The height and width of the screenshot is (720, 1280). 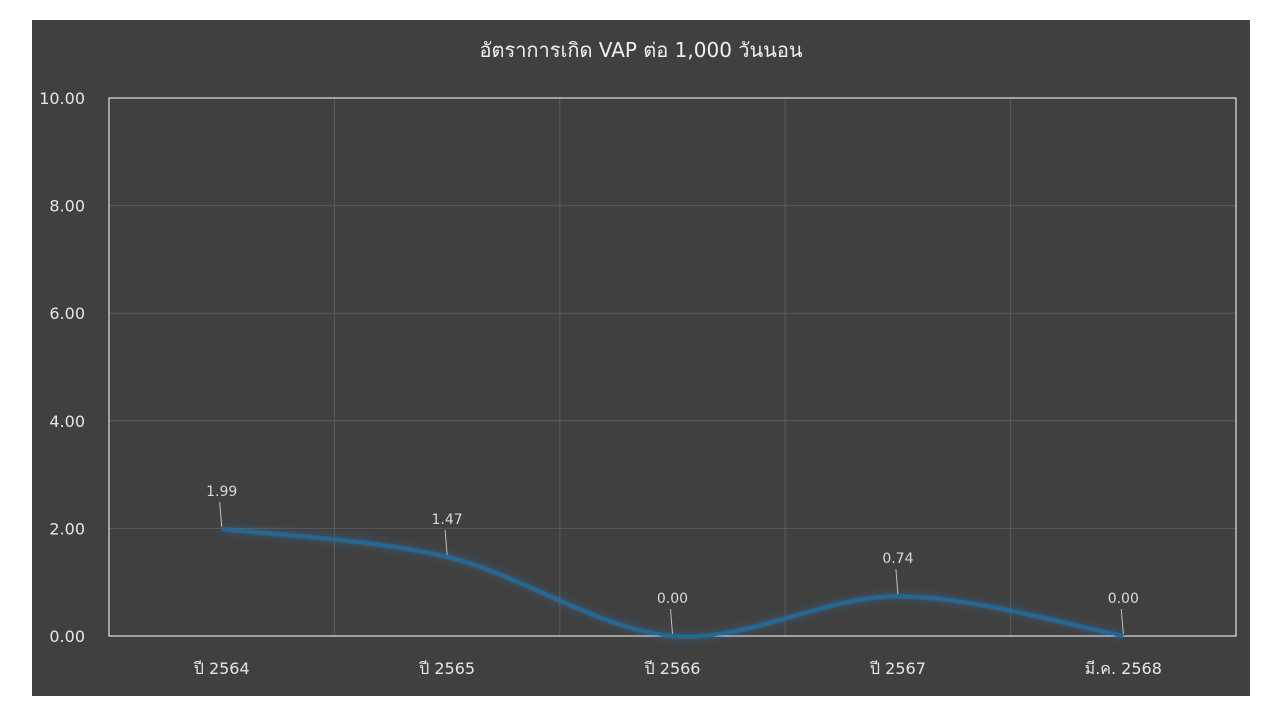 I want to click on y-tick-label: 10.00, so click(x=62, y=98).